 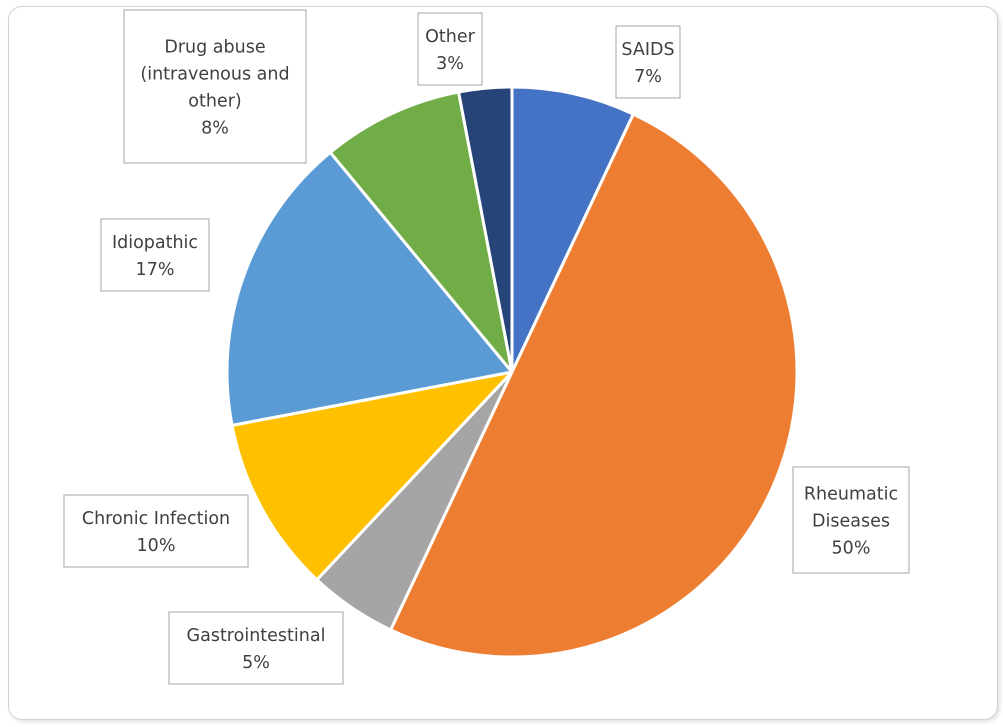 I want to click on data-label-percent: 3%, so click(x=450, y=64).